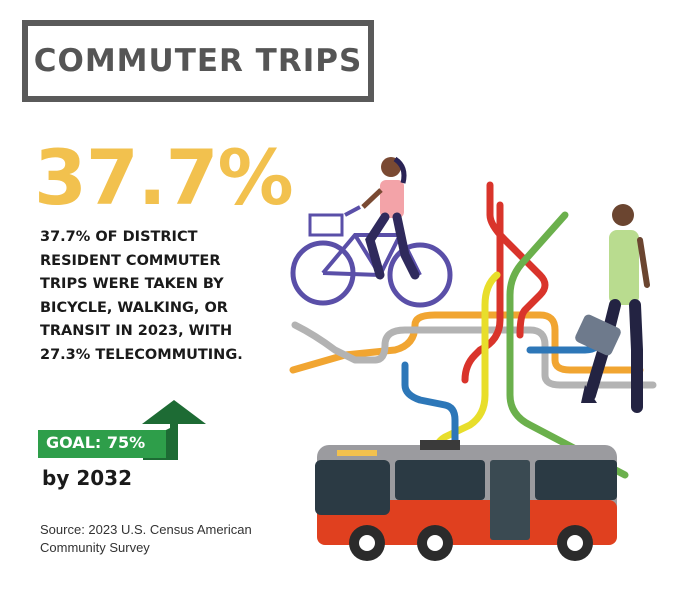  I want to click on pedestrian-illustration, so click(612, 308).